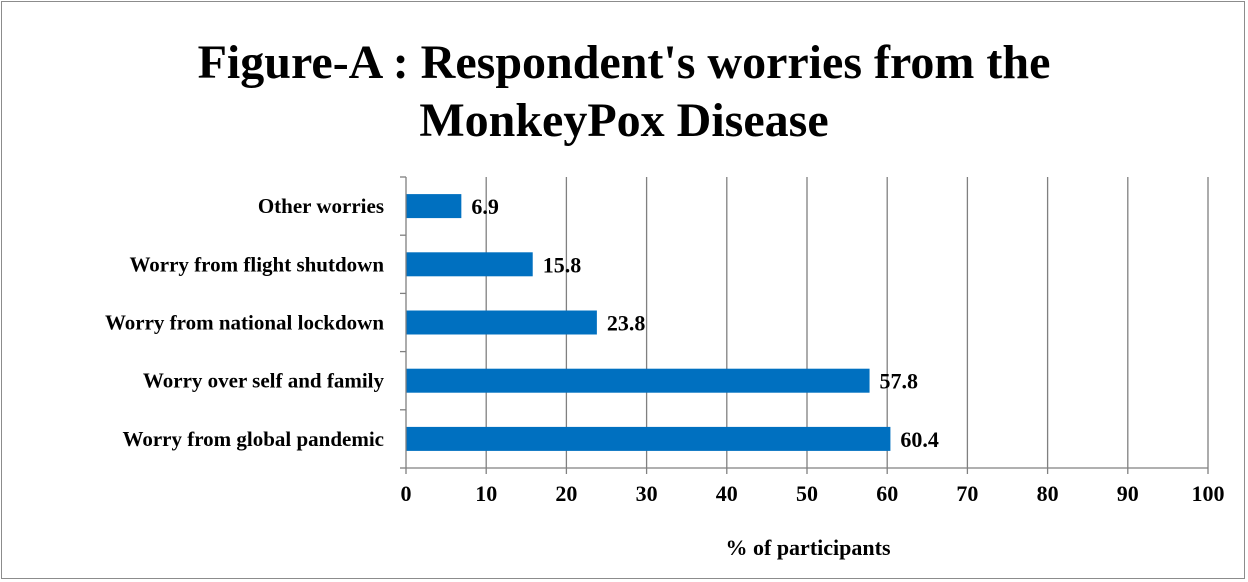  What do you see at coordinates (808, 547) in the screenshot?
I see `x-axis-title: % of participants` at bounding box center [808, 547].